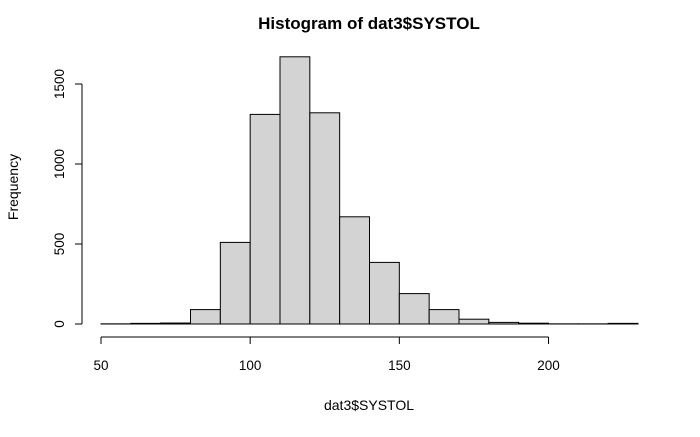 This screenshot has height=437, width=700. I want to click on x-axis: 50 100 150 200, so click(326, 355).